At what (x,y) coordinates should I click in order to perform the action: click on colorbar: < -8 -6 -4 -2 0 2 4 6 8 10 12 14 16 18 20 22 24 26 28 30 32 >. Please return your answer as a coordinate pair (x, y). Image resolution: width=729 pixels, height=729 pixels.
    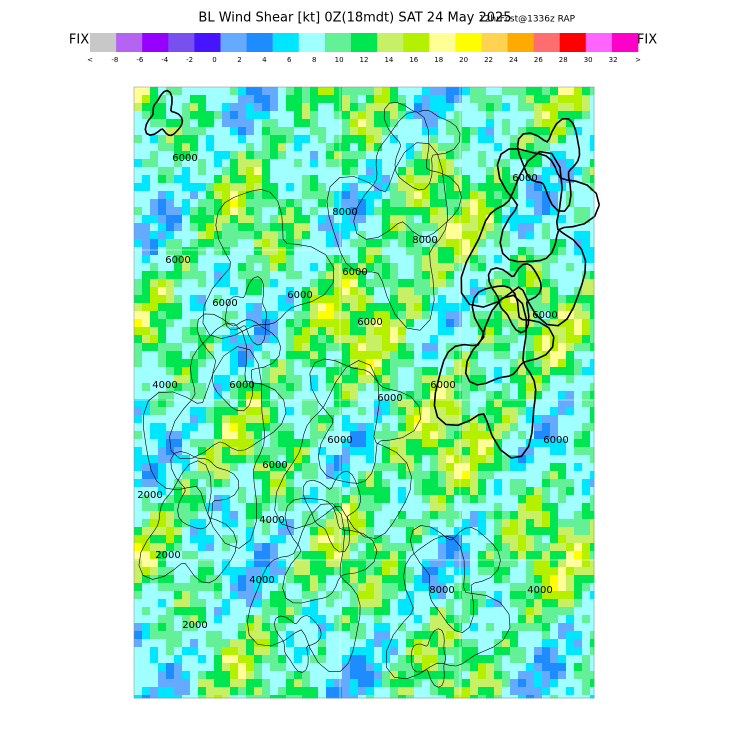
    Looking at the image, I should click on (364, 48).